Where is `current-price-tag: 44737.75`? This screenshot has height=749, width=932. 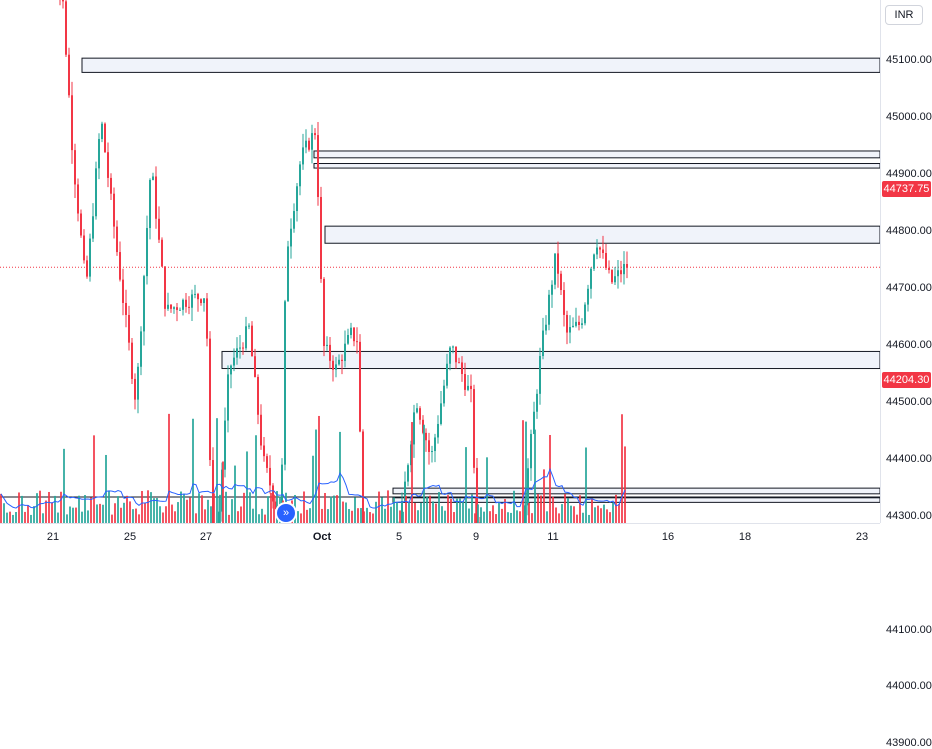
current-price-tag: 44737.75 is located at coordinates (906, 189).